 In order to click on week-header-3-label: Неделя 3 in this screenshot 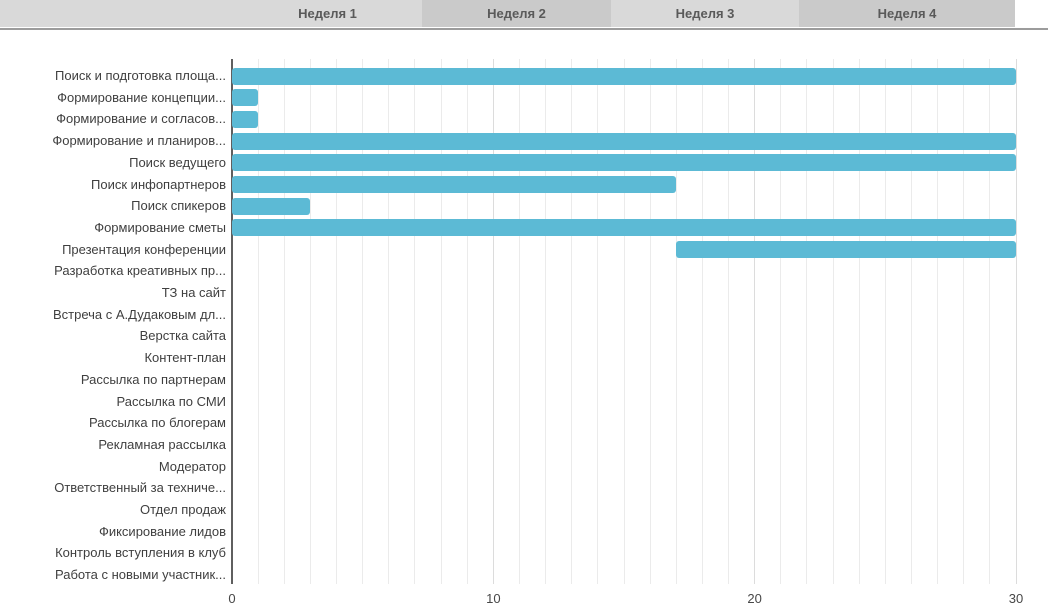, I will do `click(705, 13)`.